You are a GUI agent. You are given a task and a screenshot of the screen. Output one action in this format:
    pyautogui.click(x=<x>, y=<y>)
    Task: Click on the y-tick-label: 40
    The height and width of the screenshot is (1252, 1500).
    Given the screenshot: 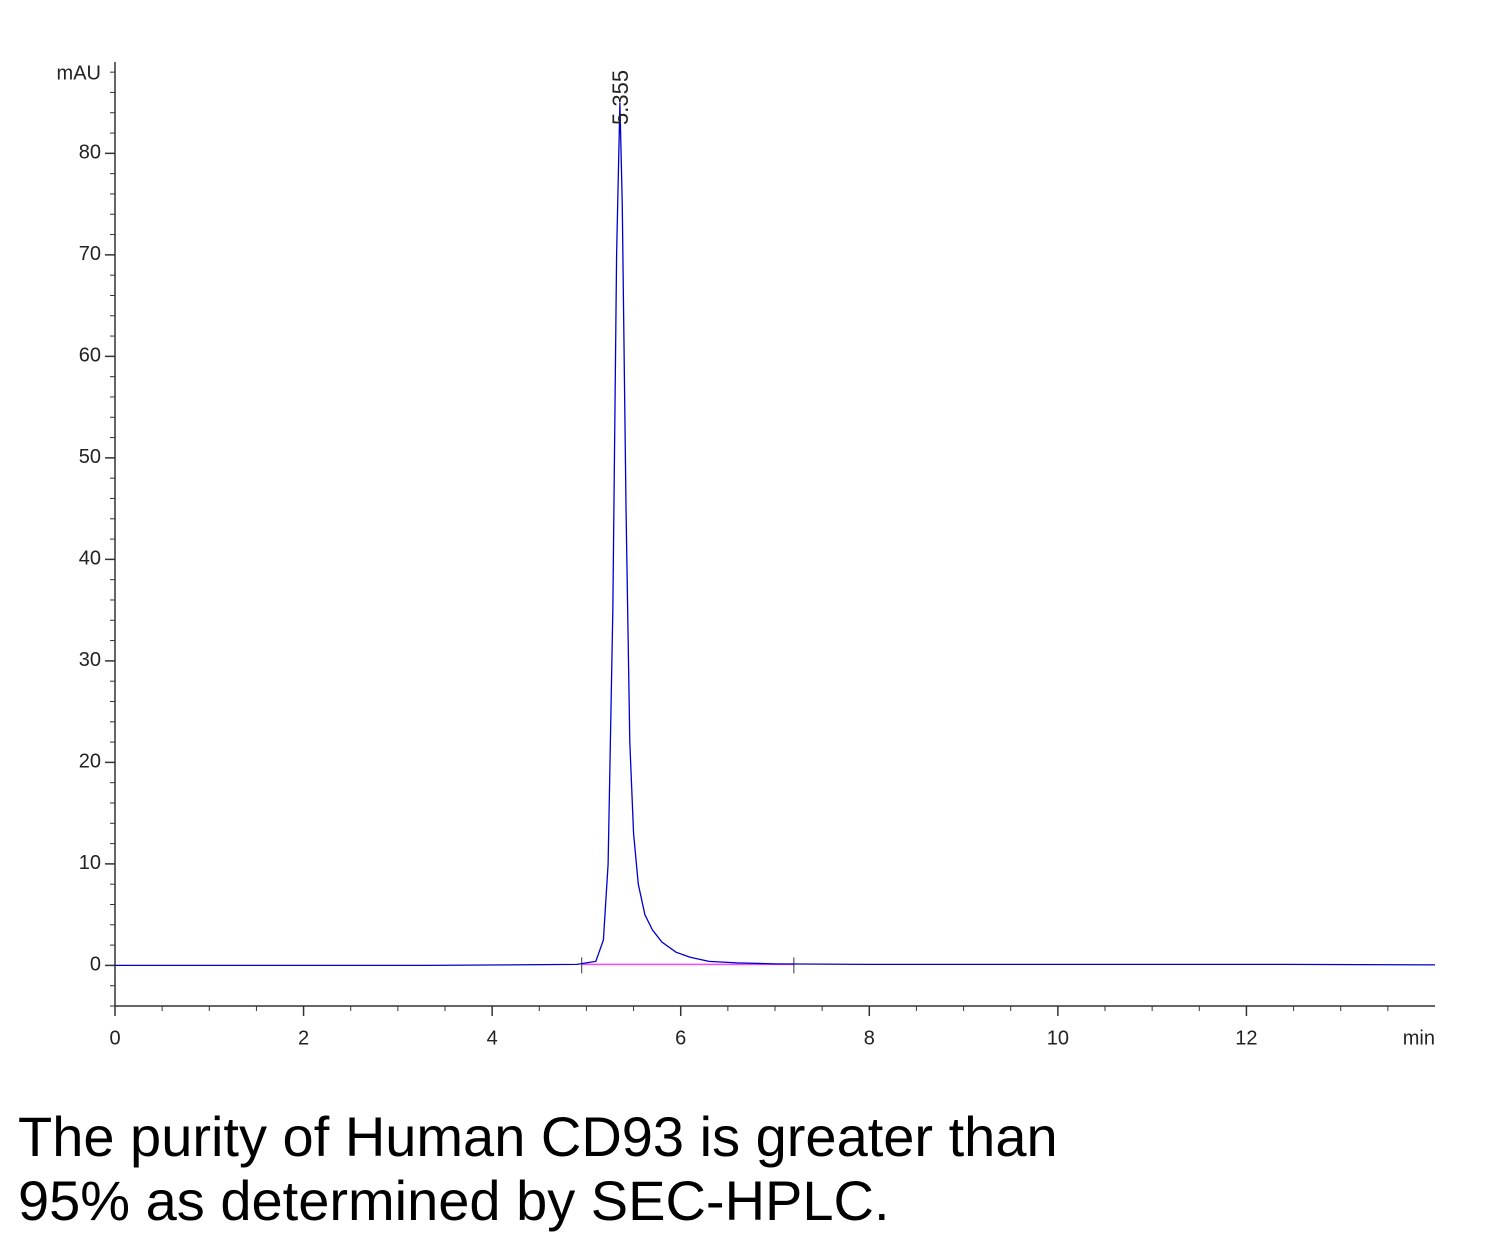 What is the action you would take?
    pyautogui.click(x=90, y=559)
    